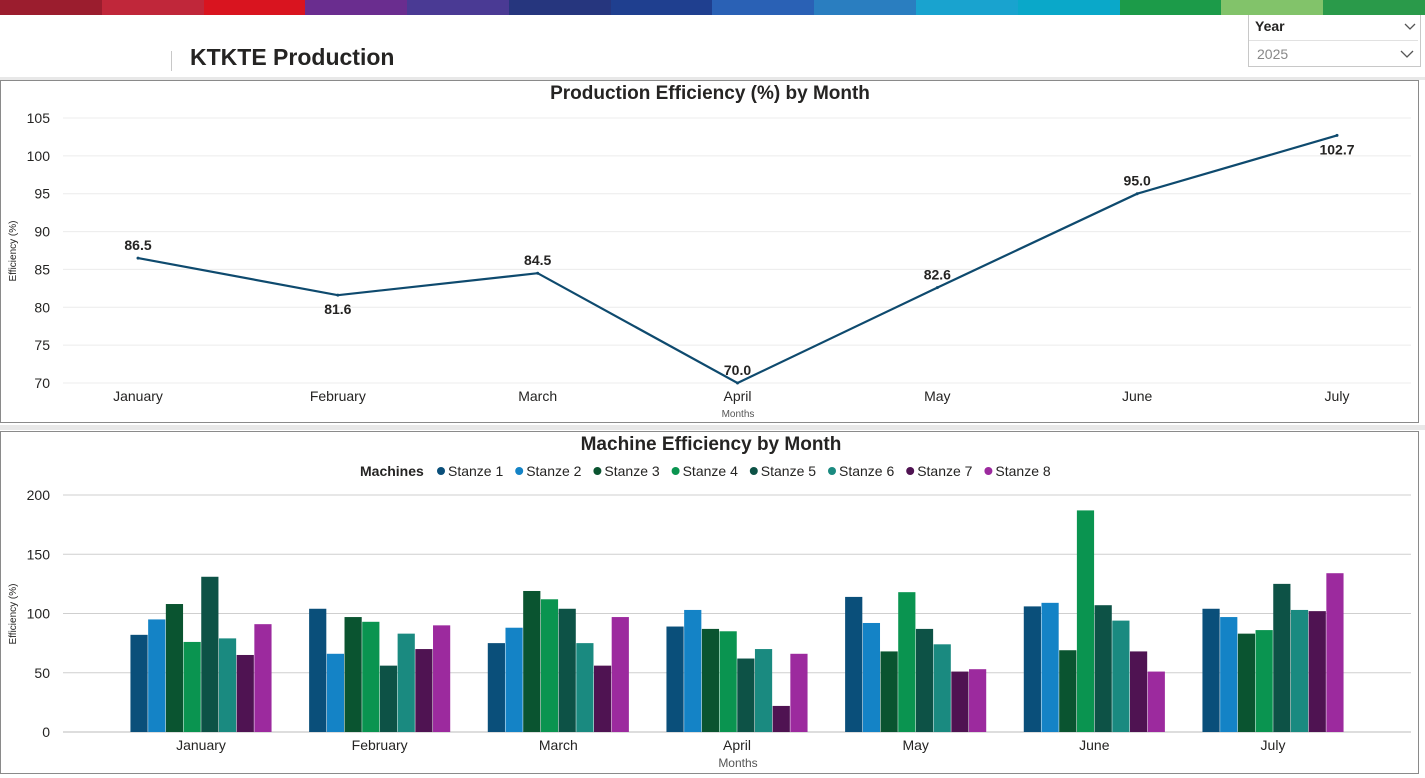  I want to click on y-tick-label: 70, so click(42, 383).